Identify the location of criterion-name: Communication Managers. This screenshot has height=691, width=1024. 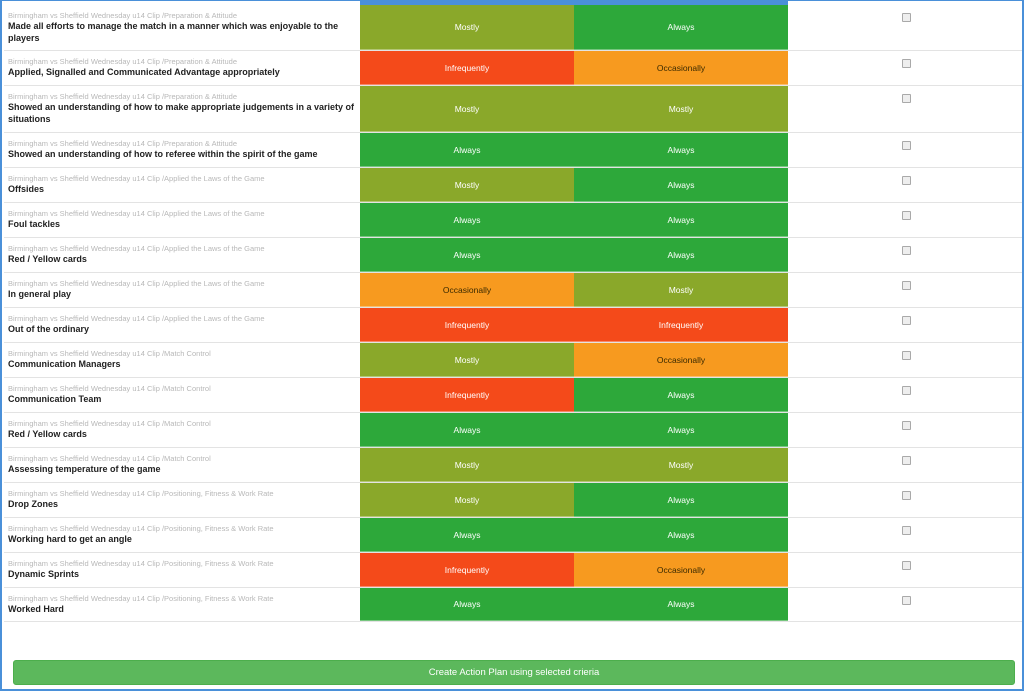
(64, 364).